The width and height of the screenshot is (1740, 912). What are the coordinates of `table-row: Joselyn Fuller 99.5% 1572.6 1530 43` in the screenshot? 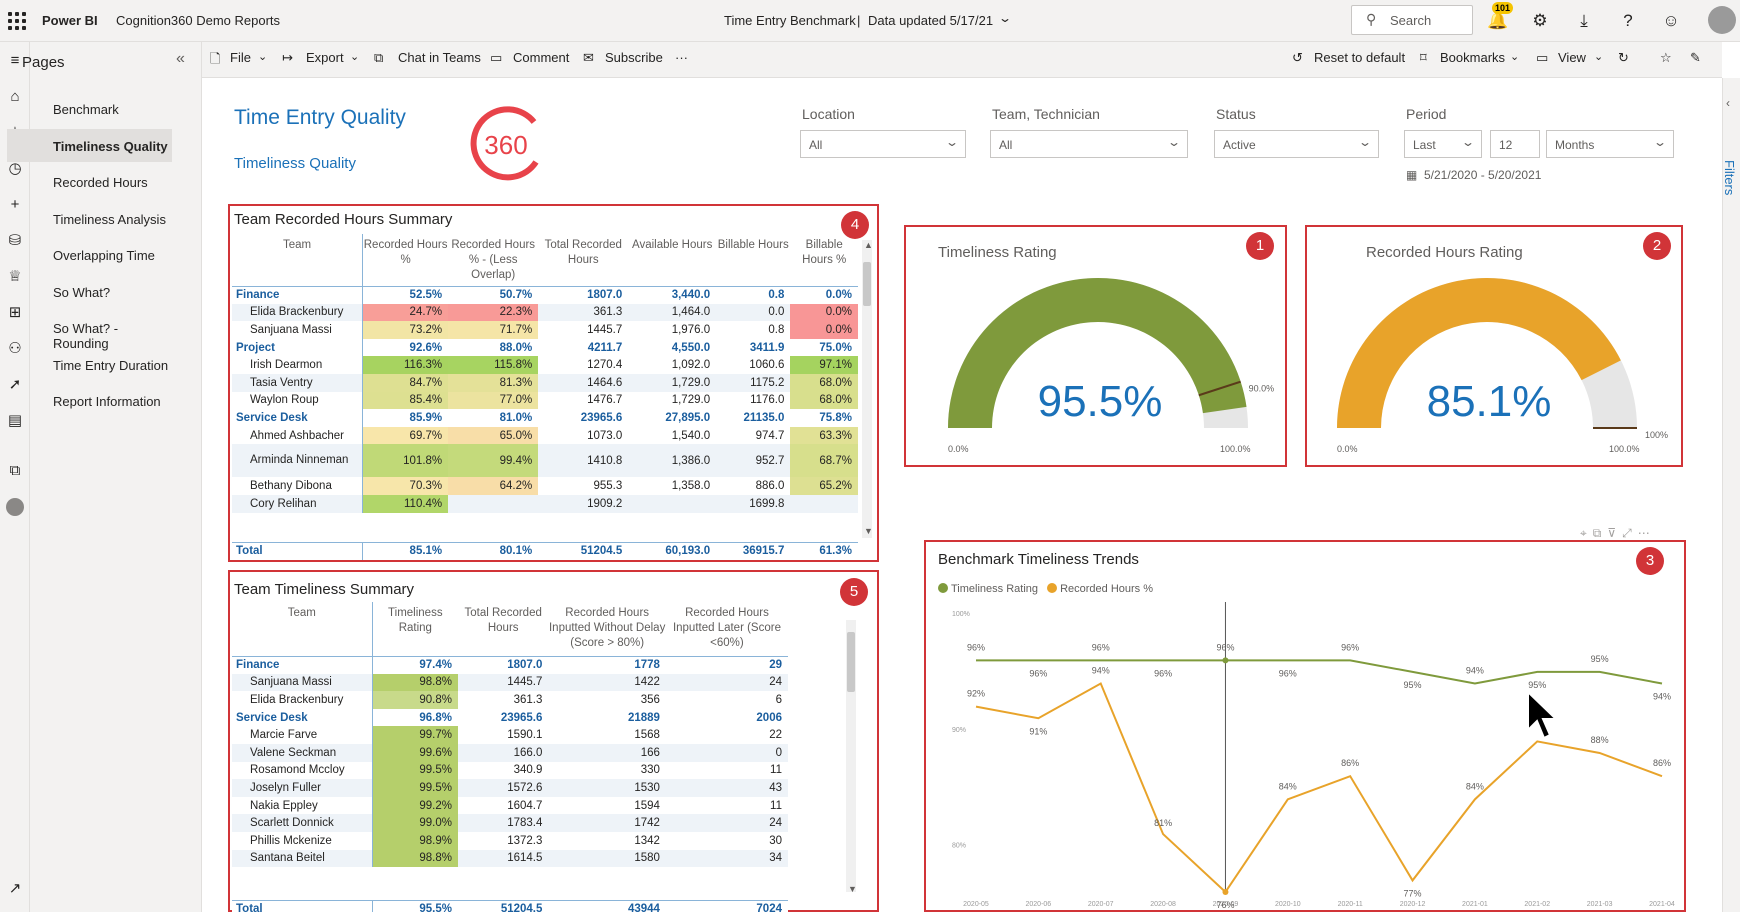 It's located at (510, 788).